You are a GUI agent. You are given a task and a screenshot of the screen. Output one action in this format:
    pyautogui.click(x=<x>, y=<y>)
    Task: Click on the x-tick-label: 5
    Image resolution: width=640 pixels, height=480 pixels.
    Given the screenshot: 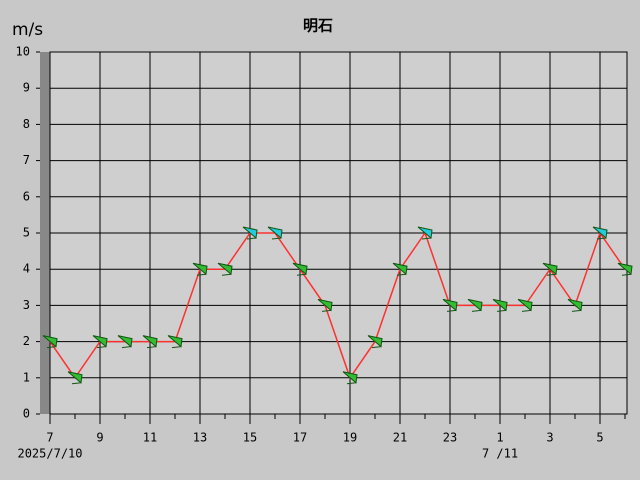 What is the action you would take?
    pyautogui.click(x=599, y=438)
    